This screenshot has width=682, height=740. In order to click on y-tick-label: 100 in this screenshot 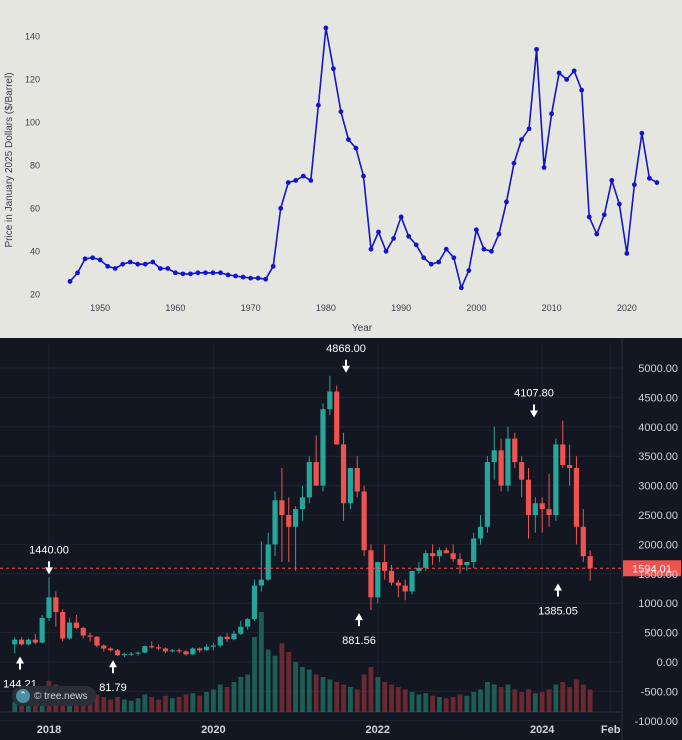, I will do `click(32, 122)`.